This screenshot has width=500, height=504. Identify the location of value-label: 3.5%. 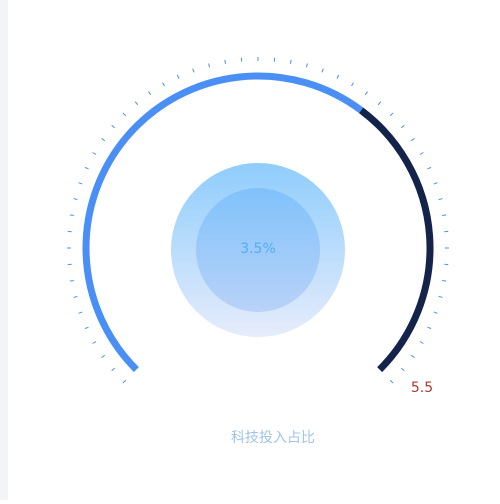
(258, 249).